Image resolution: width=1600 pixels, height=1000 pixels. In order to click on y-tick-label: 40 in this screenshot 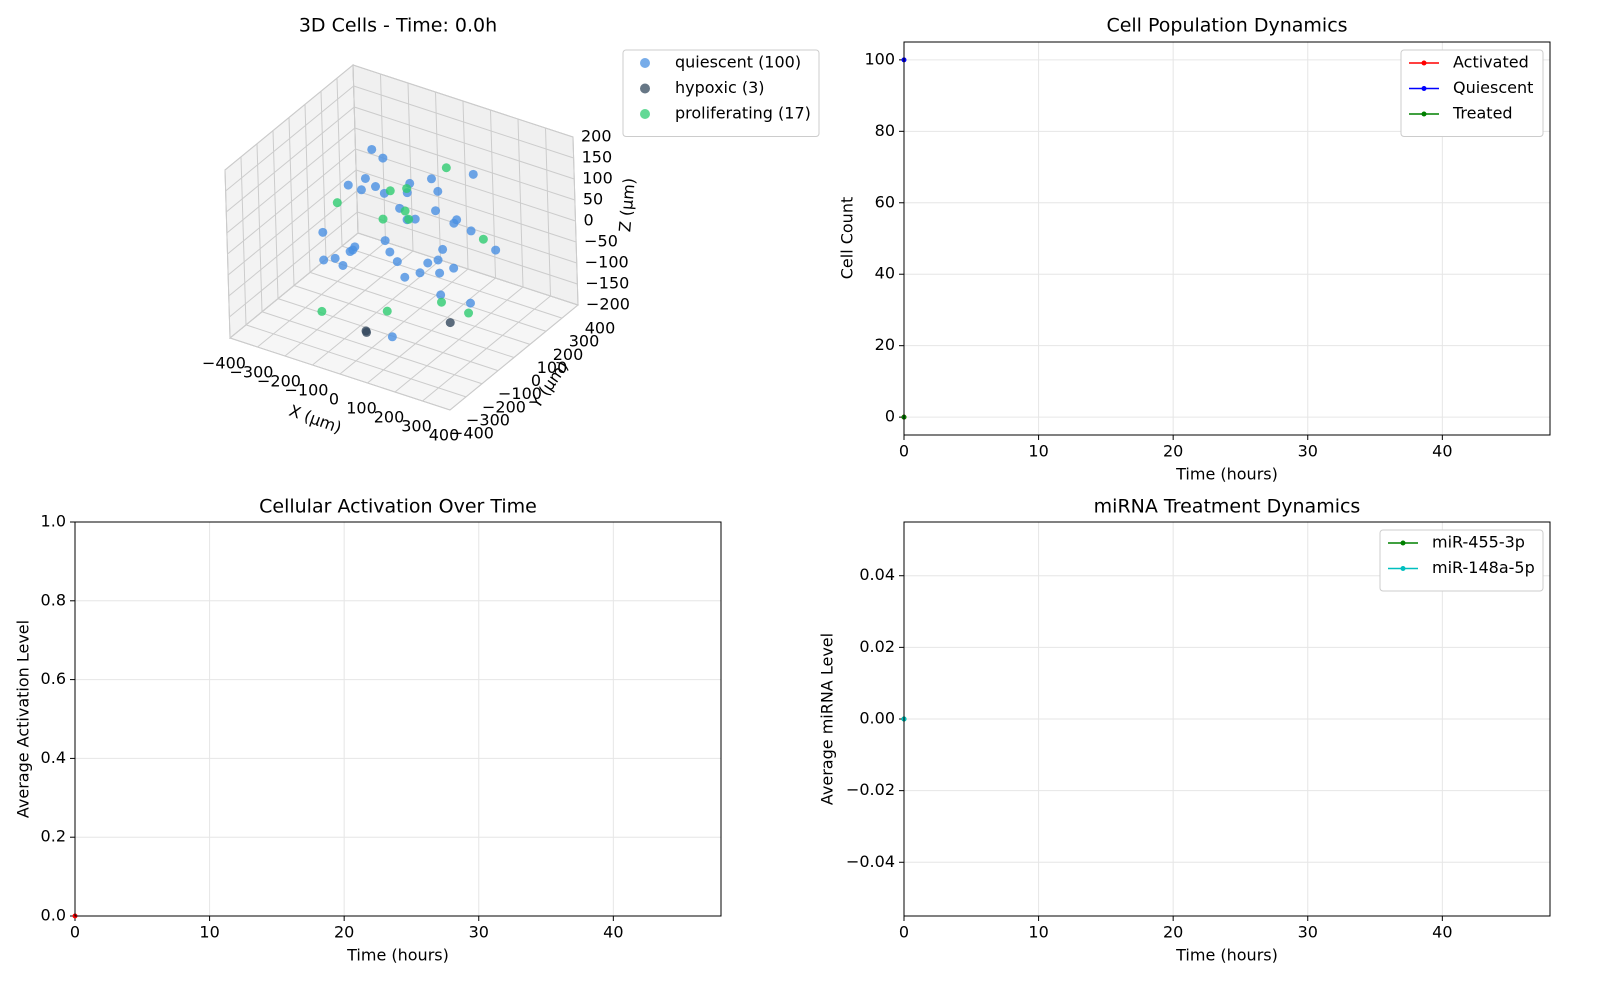, I will do `click(885, 273)`.